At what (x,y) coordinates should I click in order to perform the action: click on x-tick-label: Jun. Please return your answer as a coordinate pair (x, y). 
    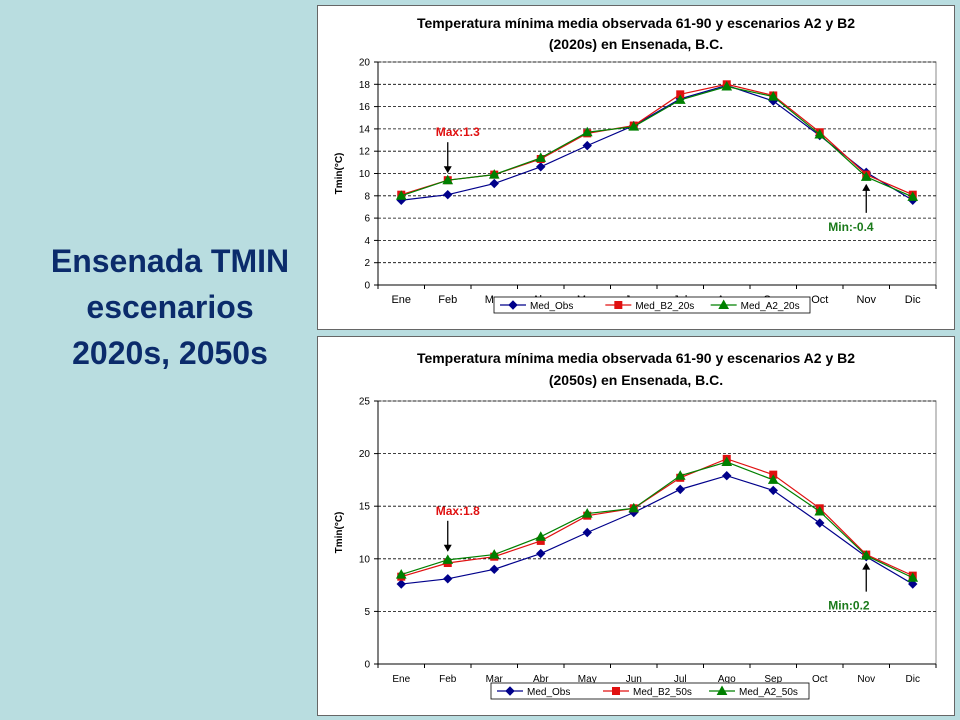
    Looking at the image, I should click on (634, 679).